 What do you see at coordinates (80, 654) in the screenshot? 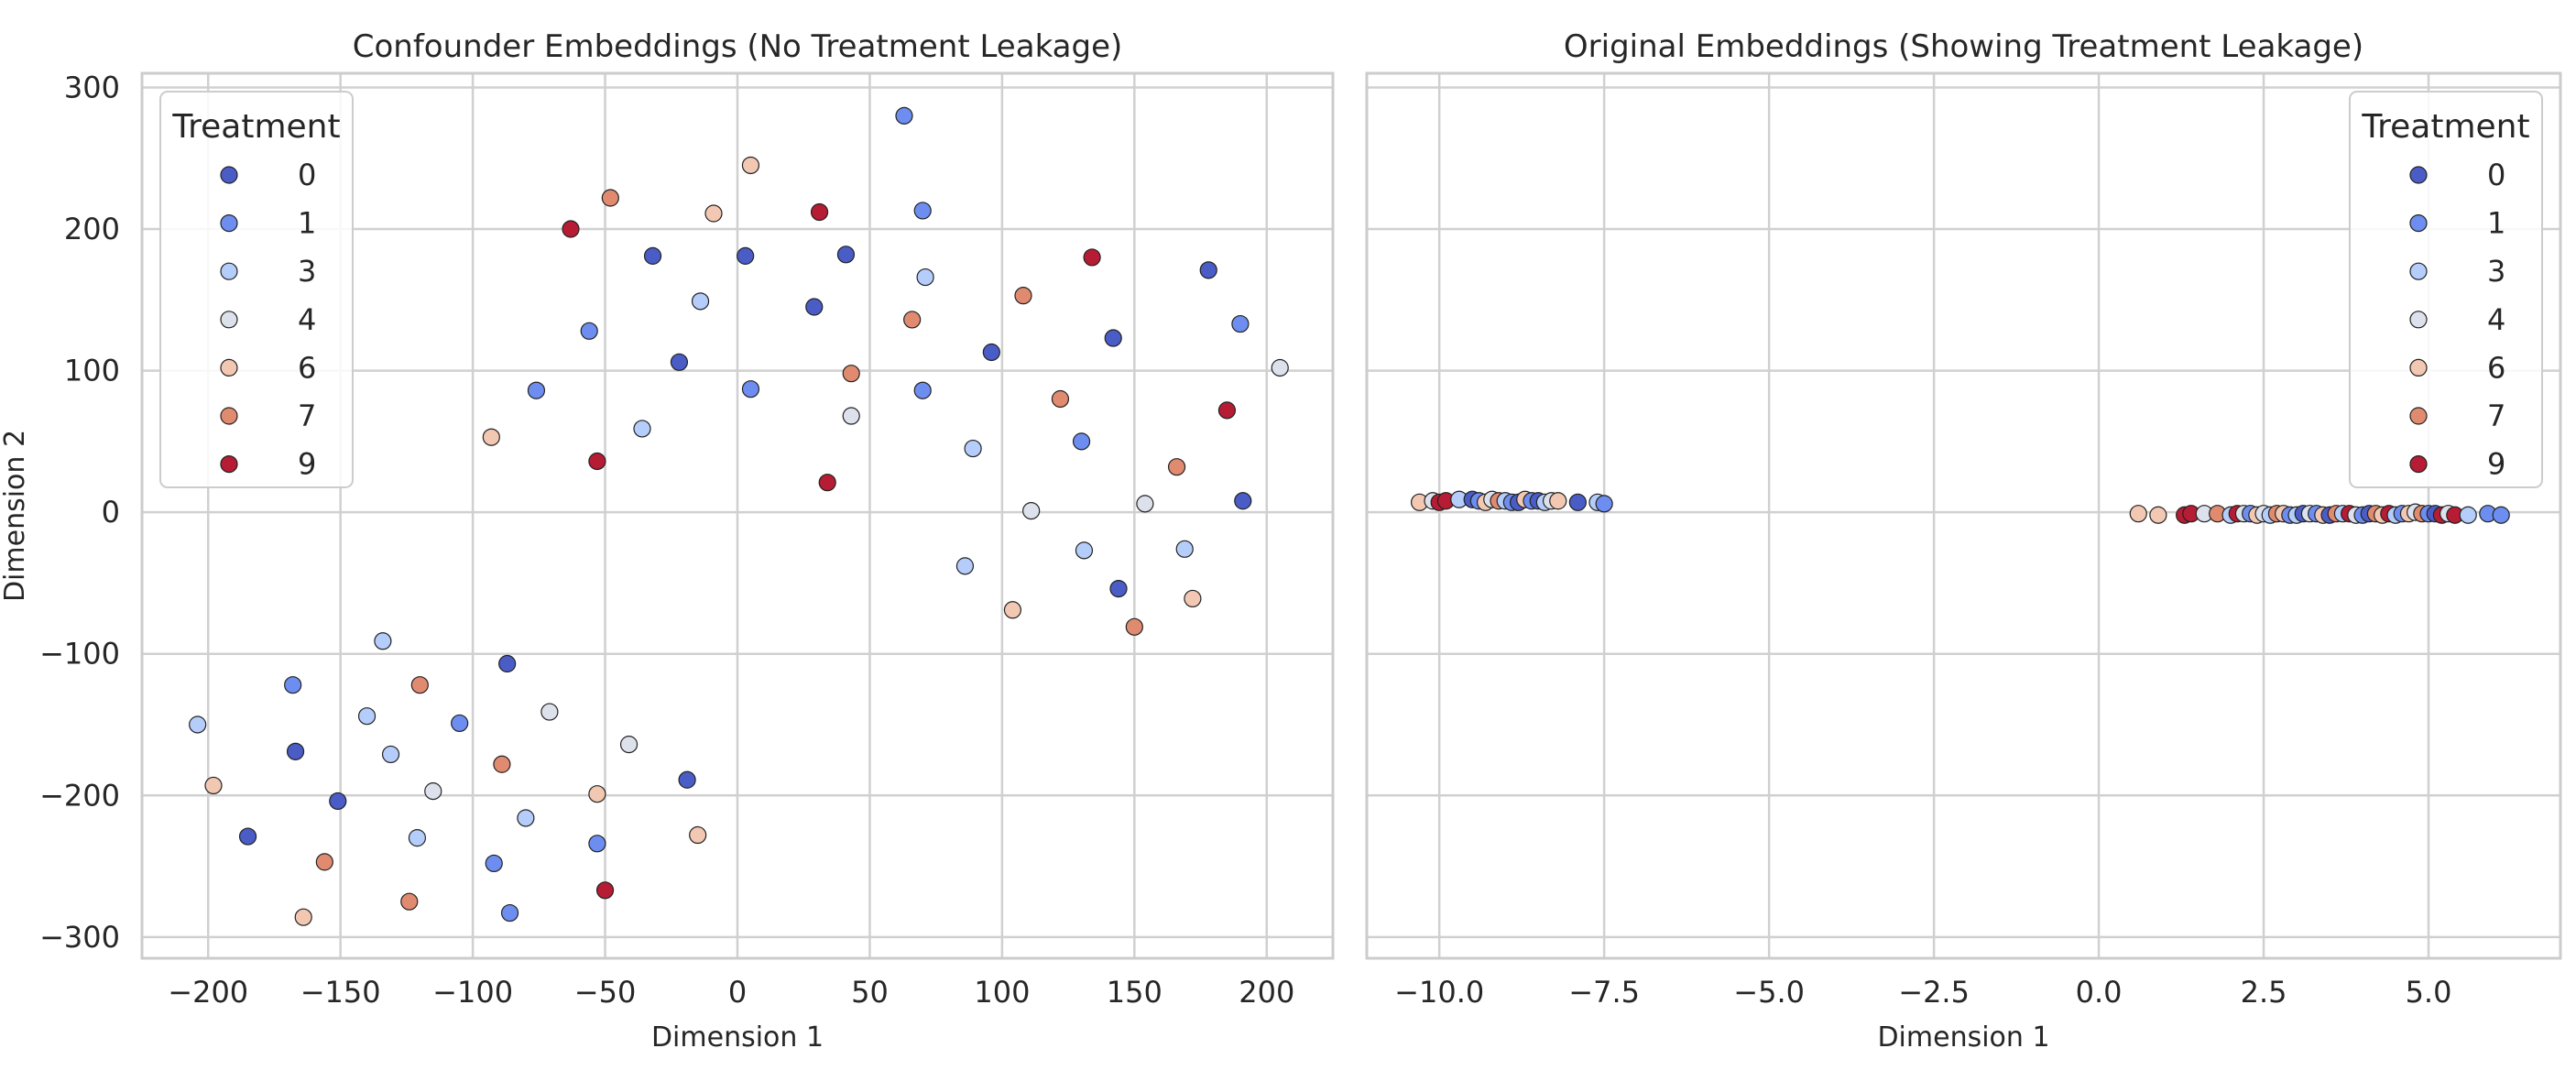
I see `confounder-y-tick-label: −100` at bounding box center [80, 654].